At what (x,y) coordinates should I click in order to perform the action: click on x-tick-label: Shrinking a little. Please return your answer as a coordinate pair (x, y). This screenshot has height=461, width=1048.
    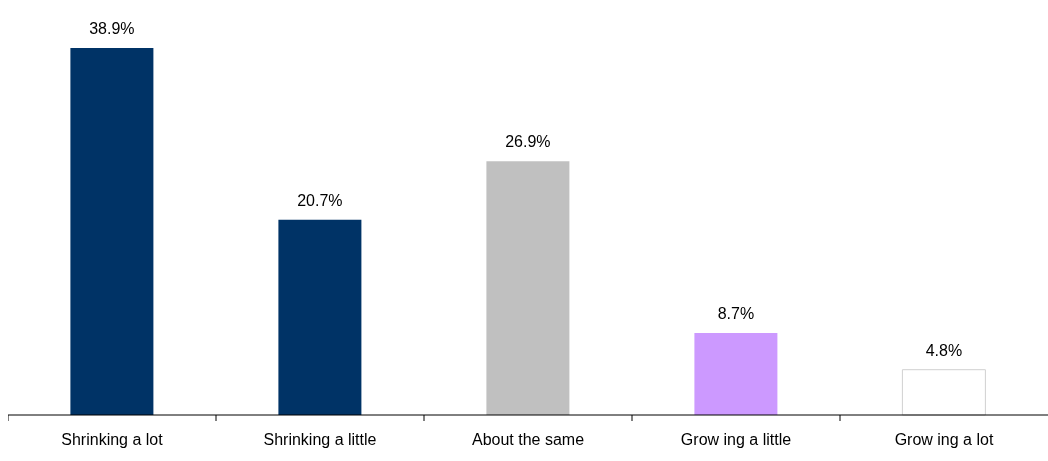
    Looking at the image, I should click on (320, 439).